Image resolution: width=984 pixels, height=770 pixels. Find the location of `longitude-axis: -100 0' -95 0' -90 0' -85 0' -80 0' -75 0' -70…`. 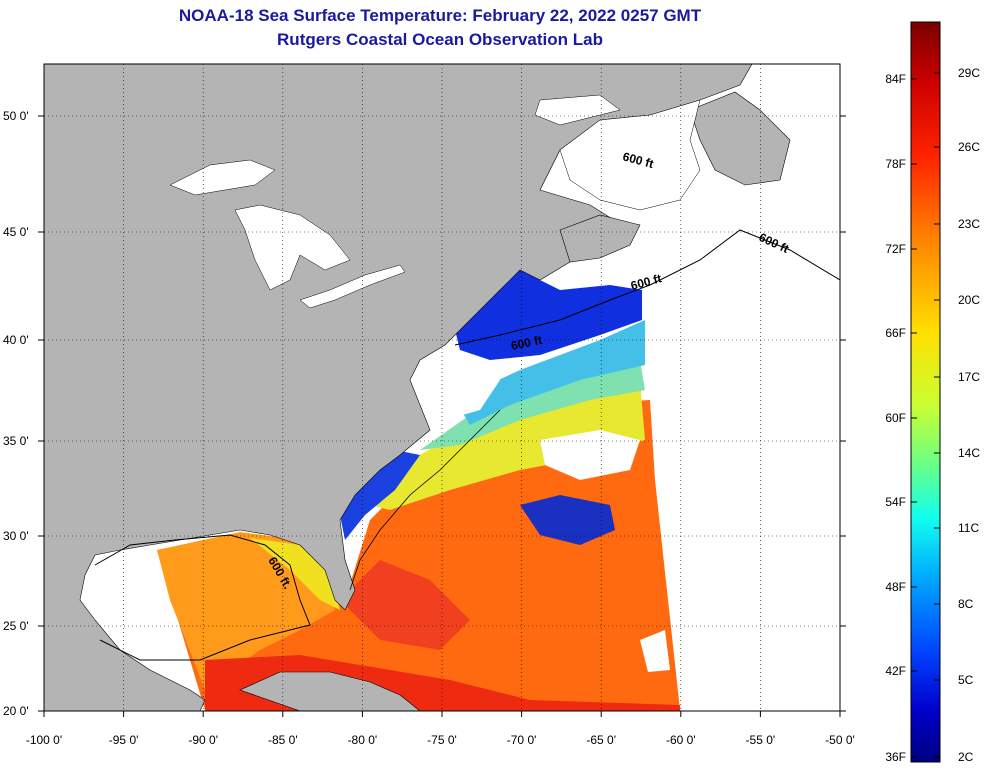

longitude-axis: -100 0' -95 0' -90 0' -85 0' -80 0' -75 0' -70… is located at coordinates (440, 729).